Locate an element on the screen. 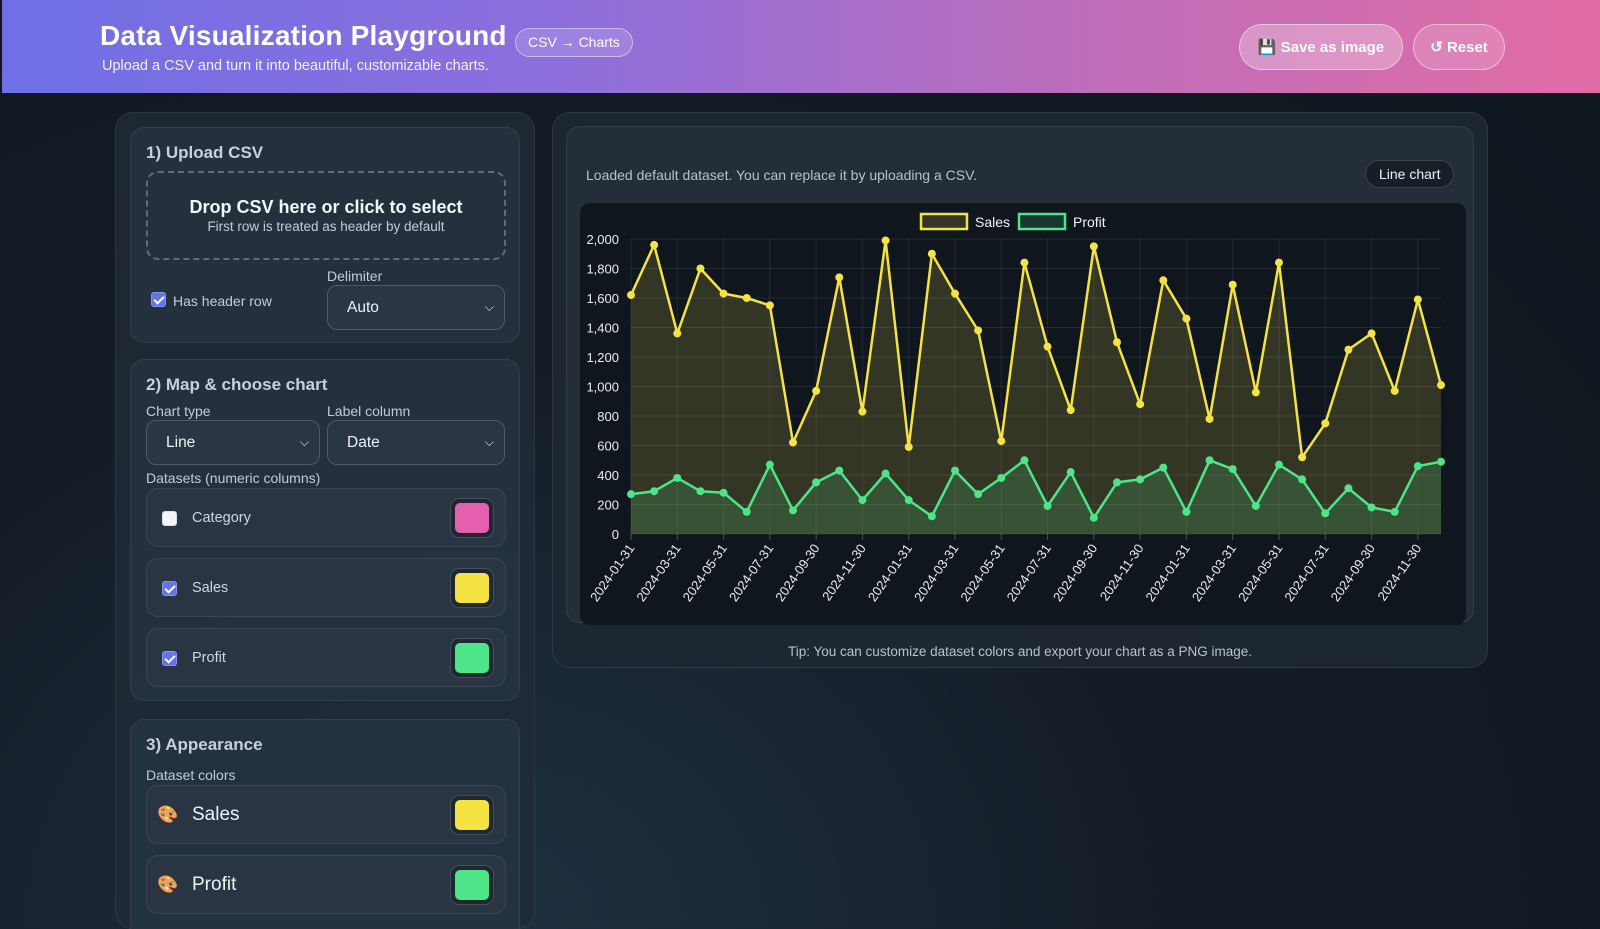 The height and width of the screenshot is (929, 1600). appearance-label: Profit is located at coordinates (214, 884).